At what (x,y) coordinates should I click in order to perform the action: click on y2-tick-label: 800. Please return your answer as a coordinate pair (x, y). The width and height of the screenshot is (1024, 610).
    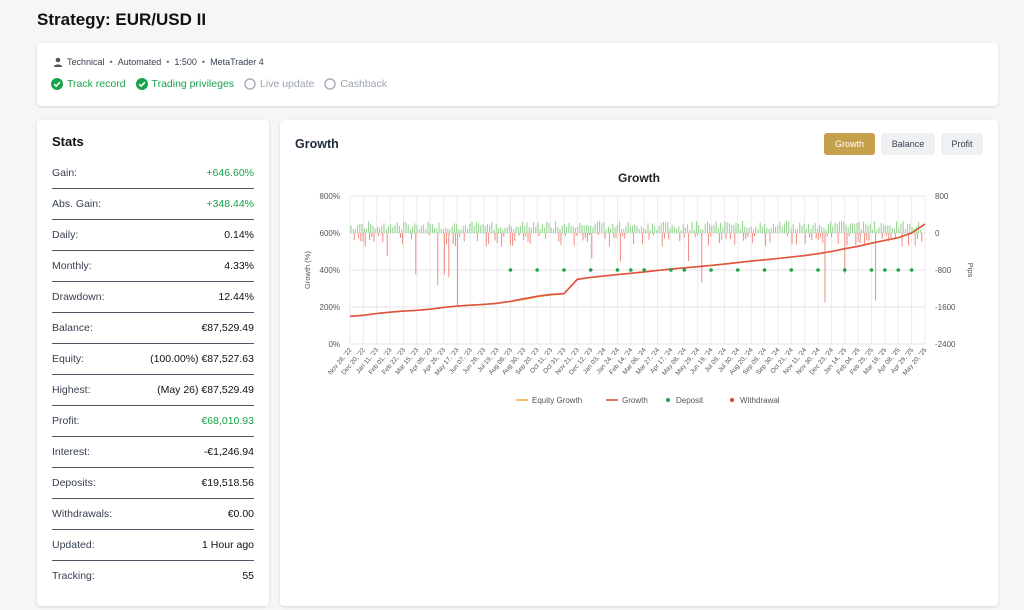
    Looking at the image, I should click on (942, 196).